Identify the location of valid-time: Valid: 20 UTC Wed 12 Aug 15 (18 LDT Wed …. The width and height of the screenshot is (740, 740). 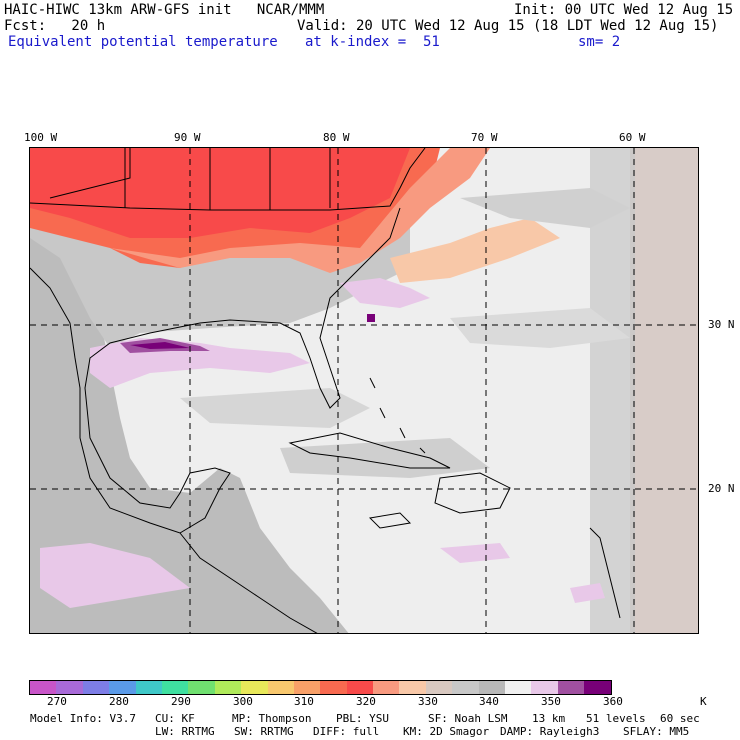
(508, 26).